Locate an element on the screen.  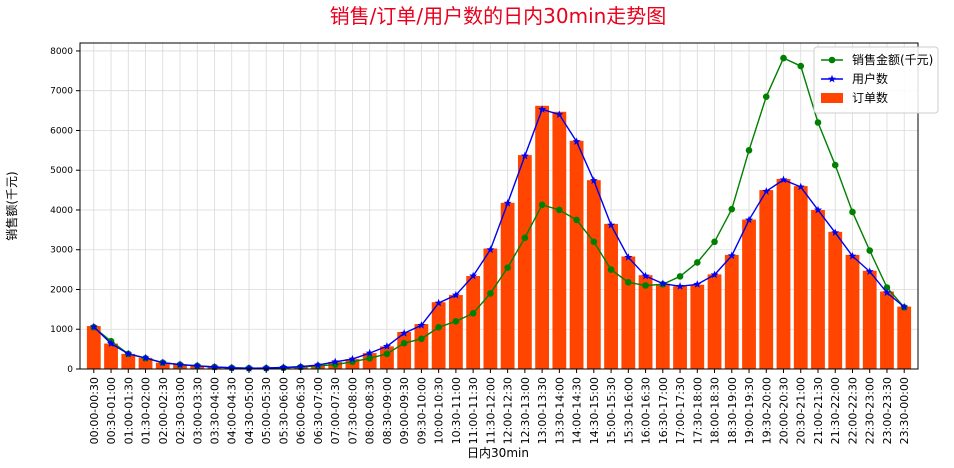
x-tick-label: 17:30-18:00 is located at coordinates (697, 410).